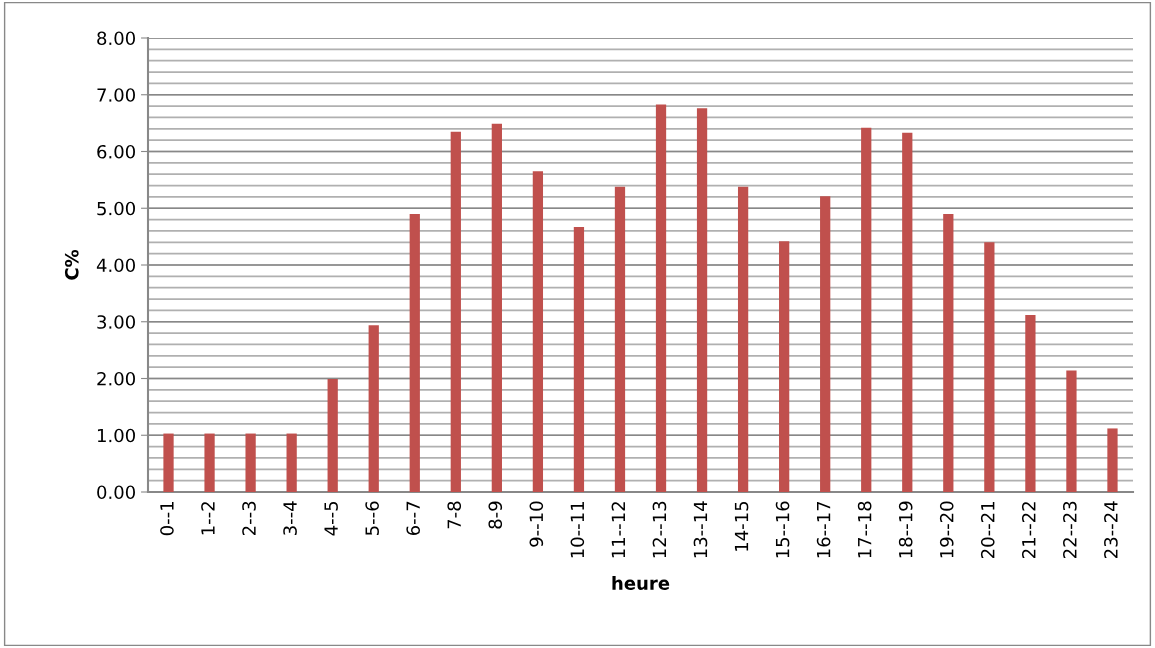 This screenshot has height=648, width=1155. I want to click on x-tick-label: 23--24, so click(1111, 529).